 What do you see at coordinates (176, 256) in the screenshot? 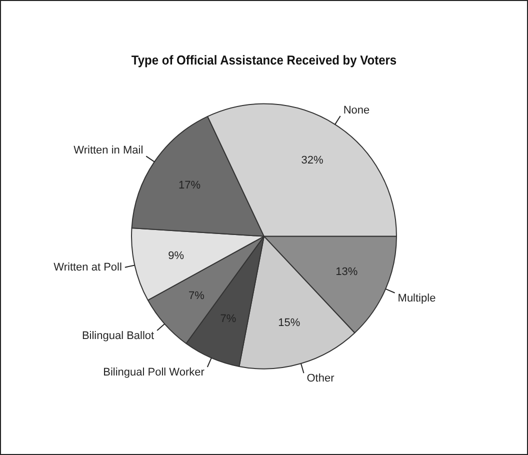
I see `data-label: 9%` at bounding box center [176, 256].